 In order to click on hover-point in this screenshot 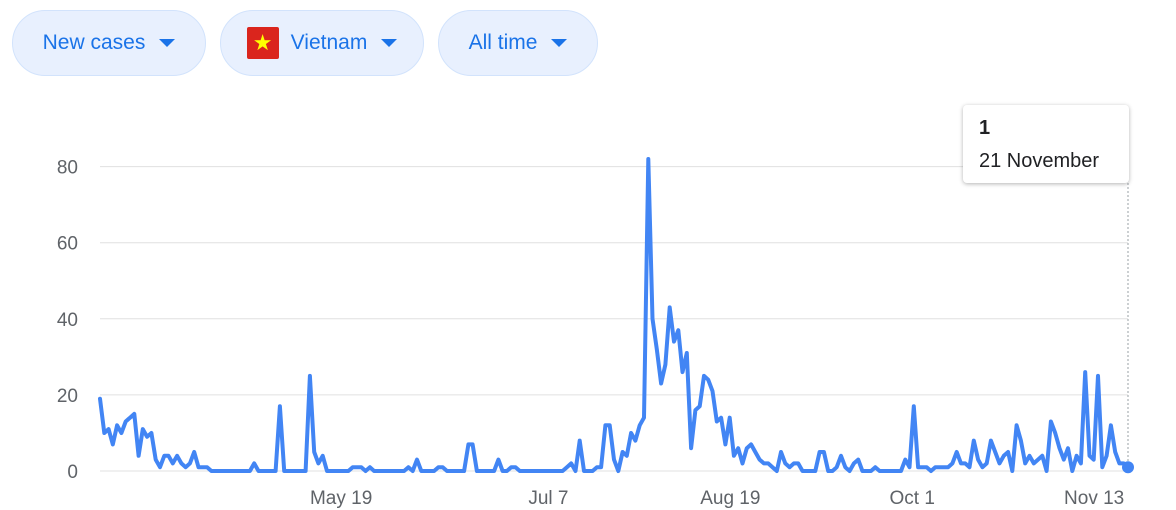, I will do `click(1128, 467)`.